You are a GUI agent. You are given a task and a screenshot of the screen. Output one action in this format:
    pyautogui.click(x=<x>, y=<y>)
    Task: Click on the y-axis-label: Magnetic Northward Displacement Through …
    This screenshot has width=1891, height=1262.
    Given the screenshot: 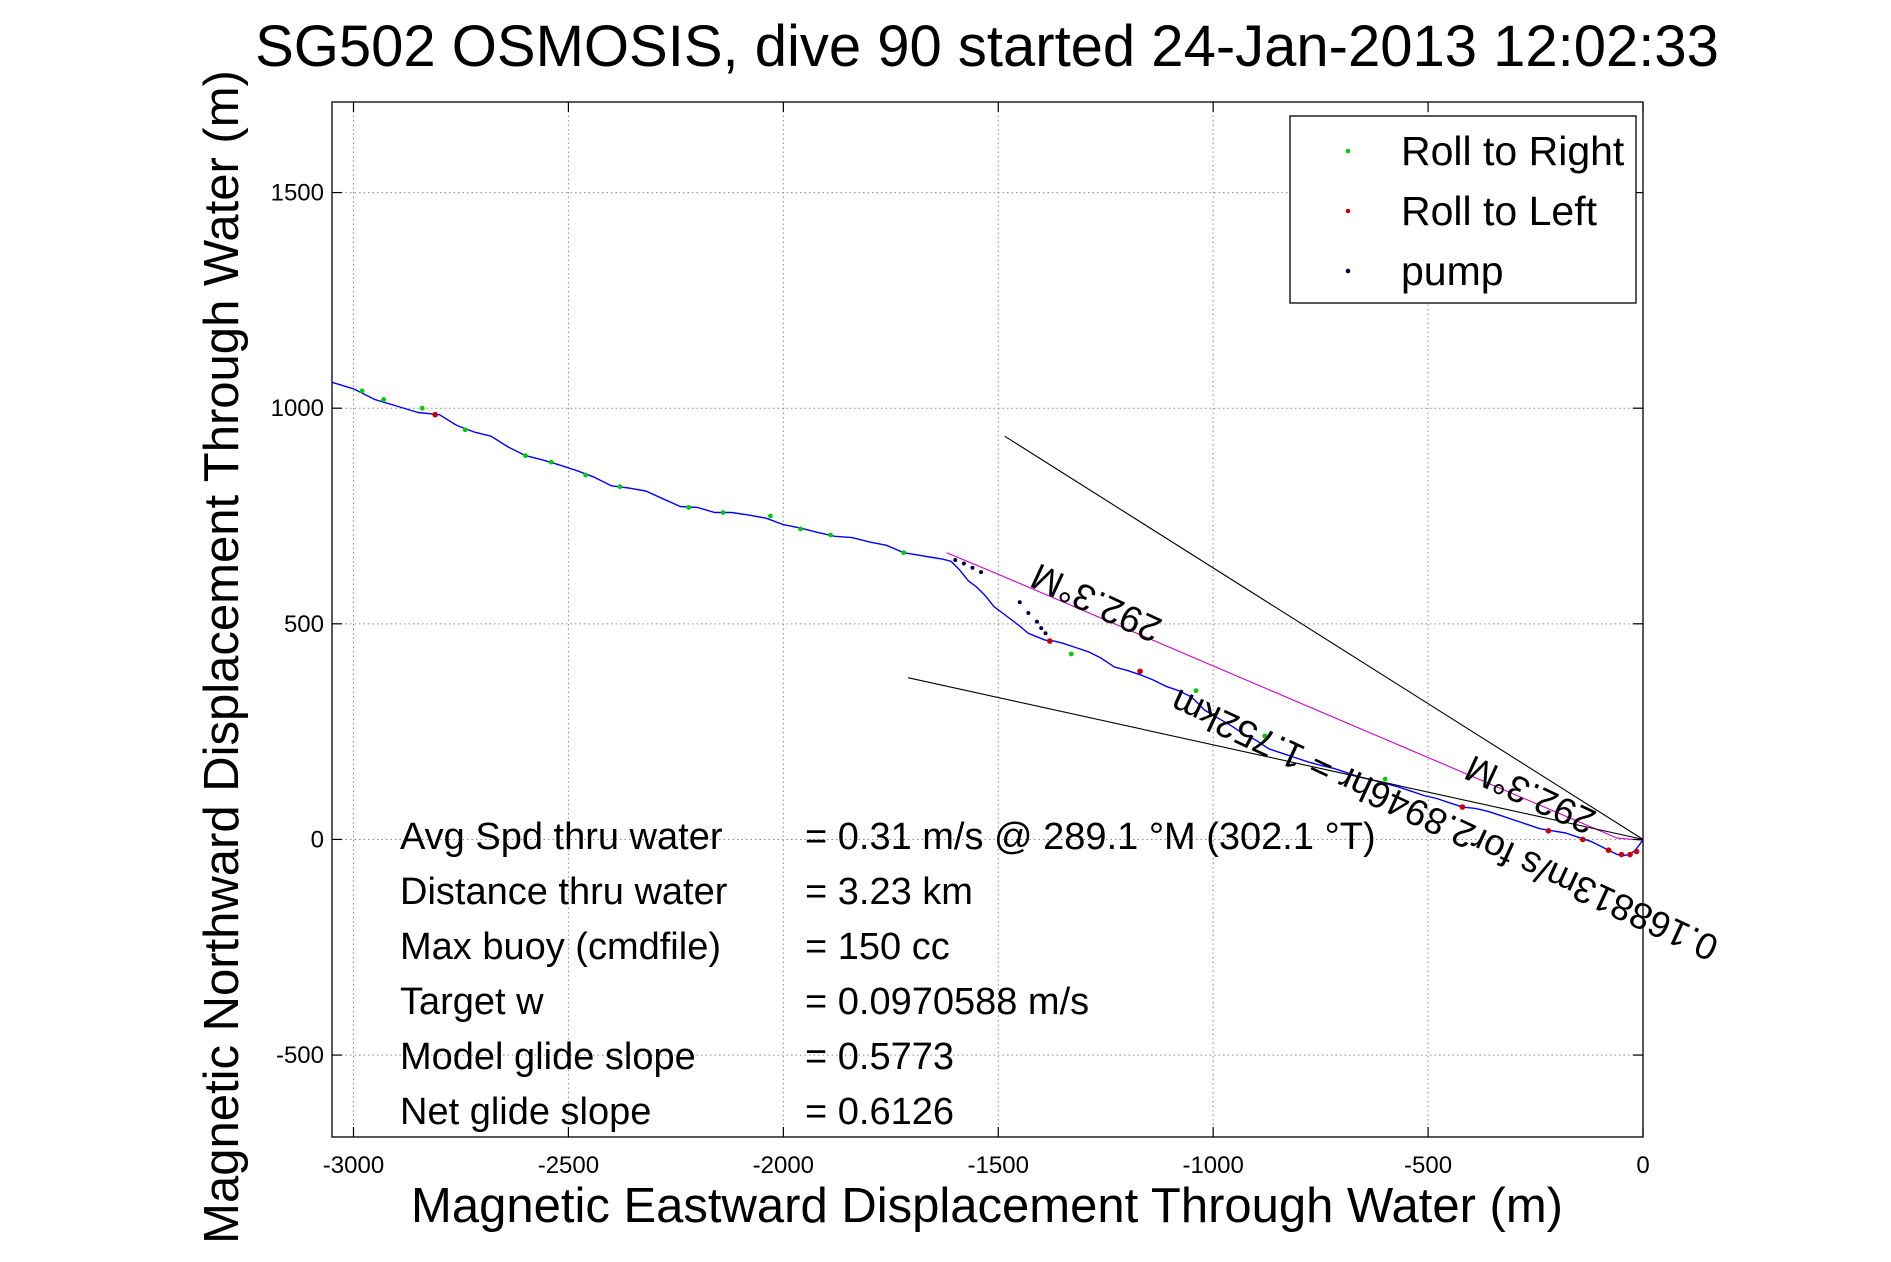 What is the action you would take?
    pyautogui.click(x=222, y=657)
    